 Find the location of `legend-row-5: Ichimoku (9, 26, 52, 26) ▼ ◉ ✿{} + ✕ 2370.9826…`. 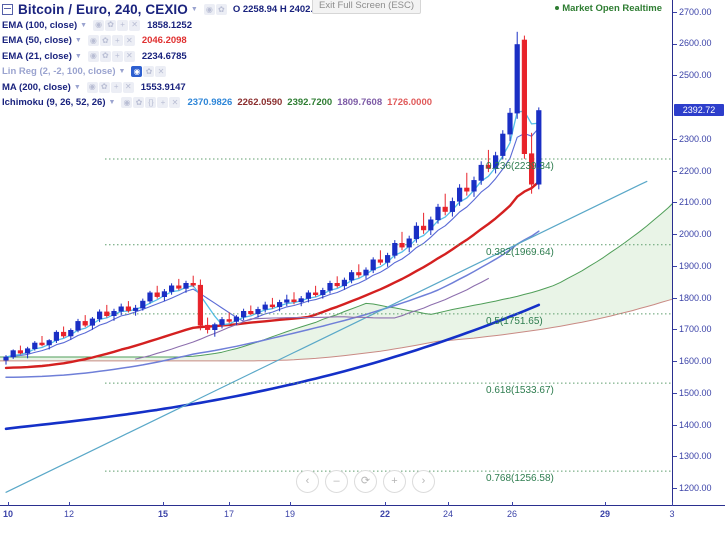

legend-row-5: Ichimoku (9, 26, 52, 26) ▼ ◉ ✿{} + ✕ 2370.9826… is located at coordinates (219, 103).